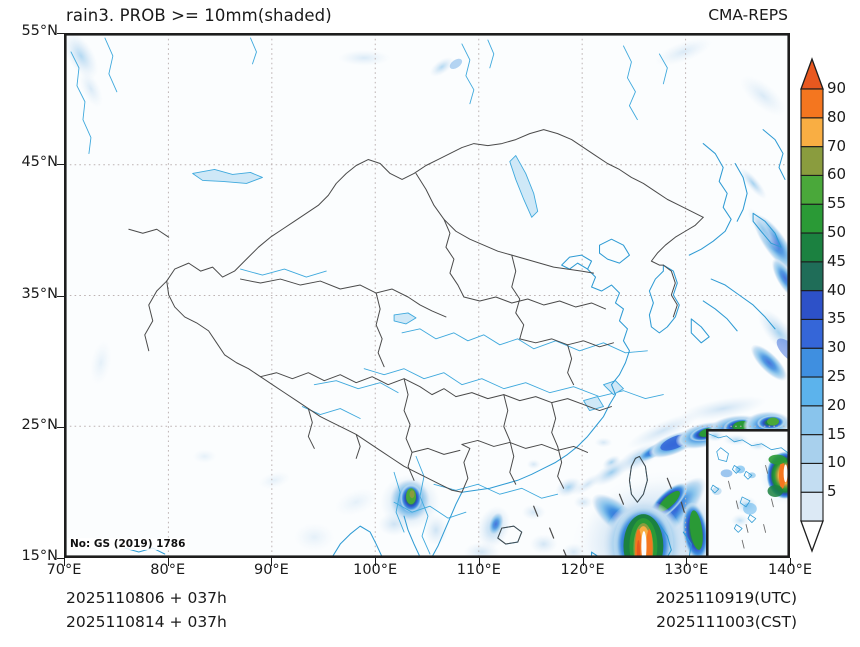 This screenshot has height=647, width=860. I want to click on colorbar-label-90: 90, so click(837, 88).